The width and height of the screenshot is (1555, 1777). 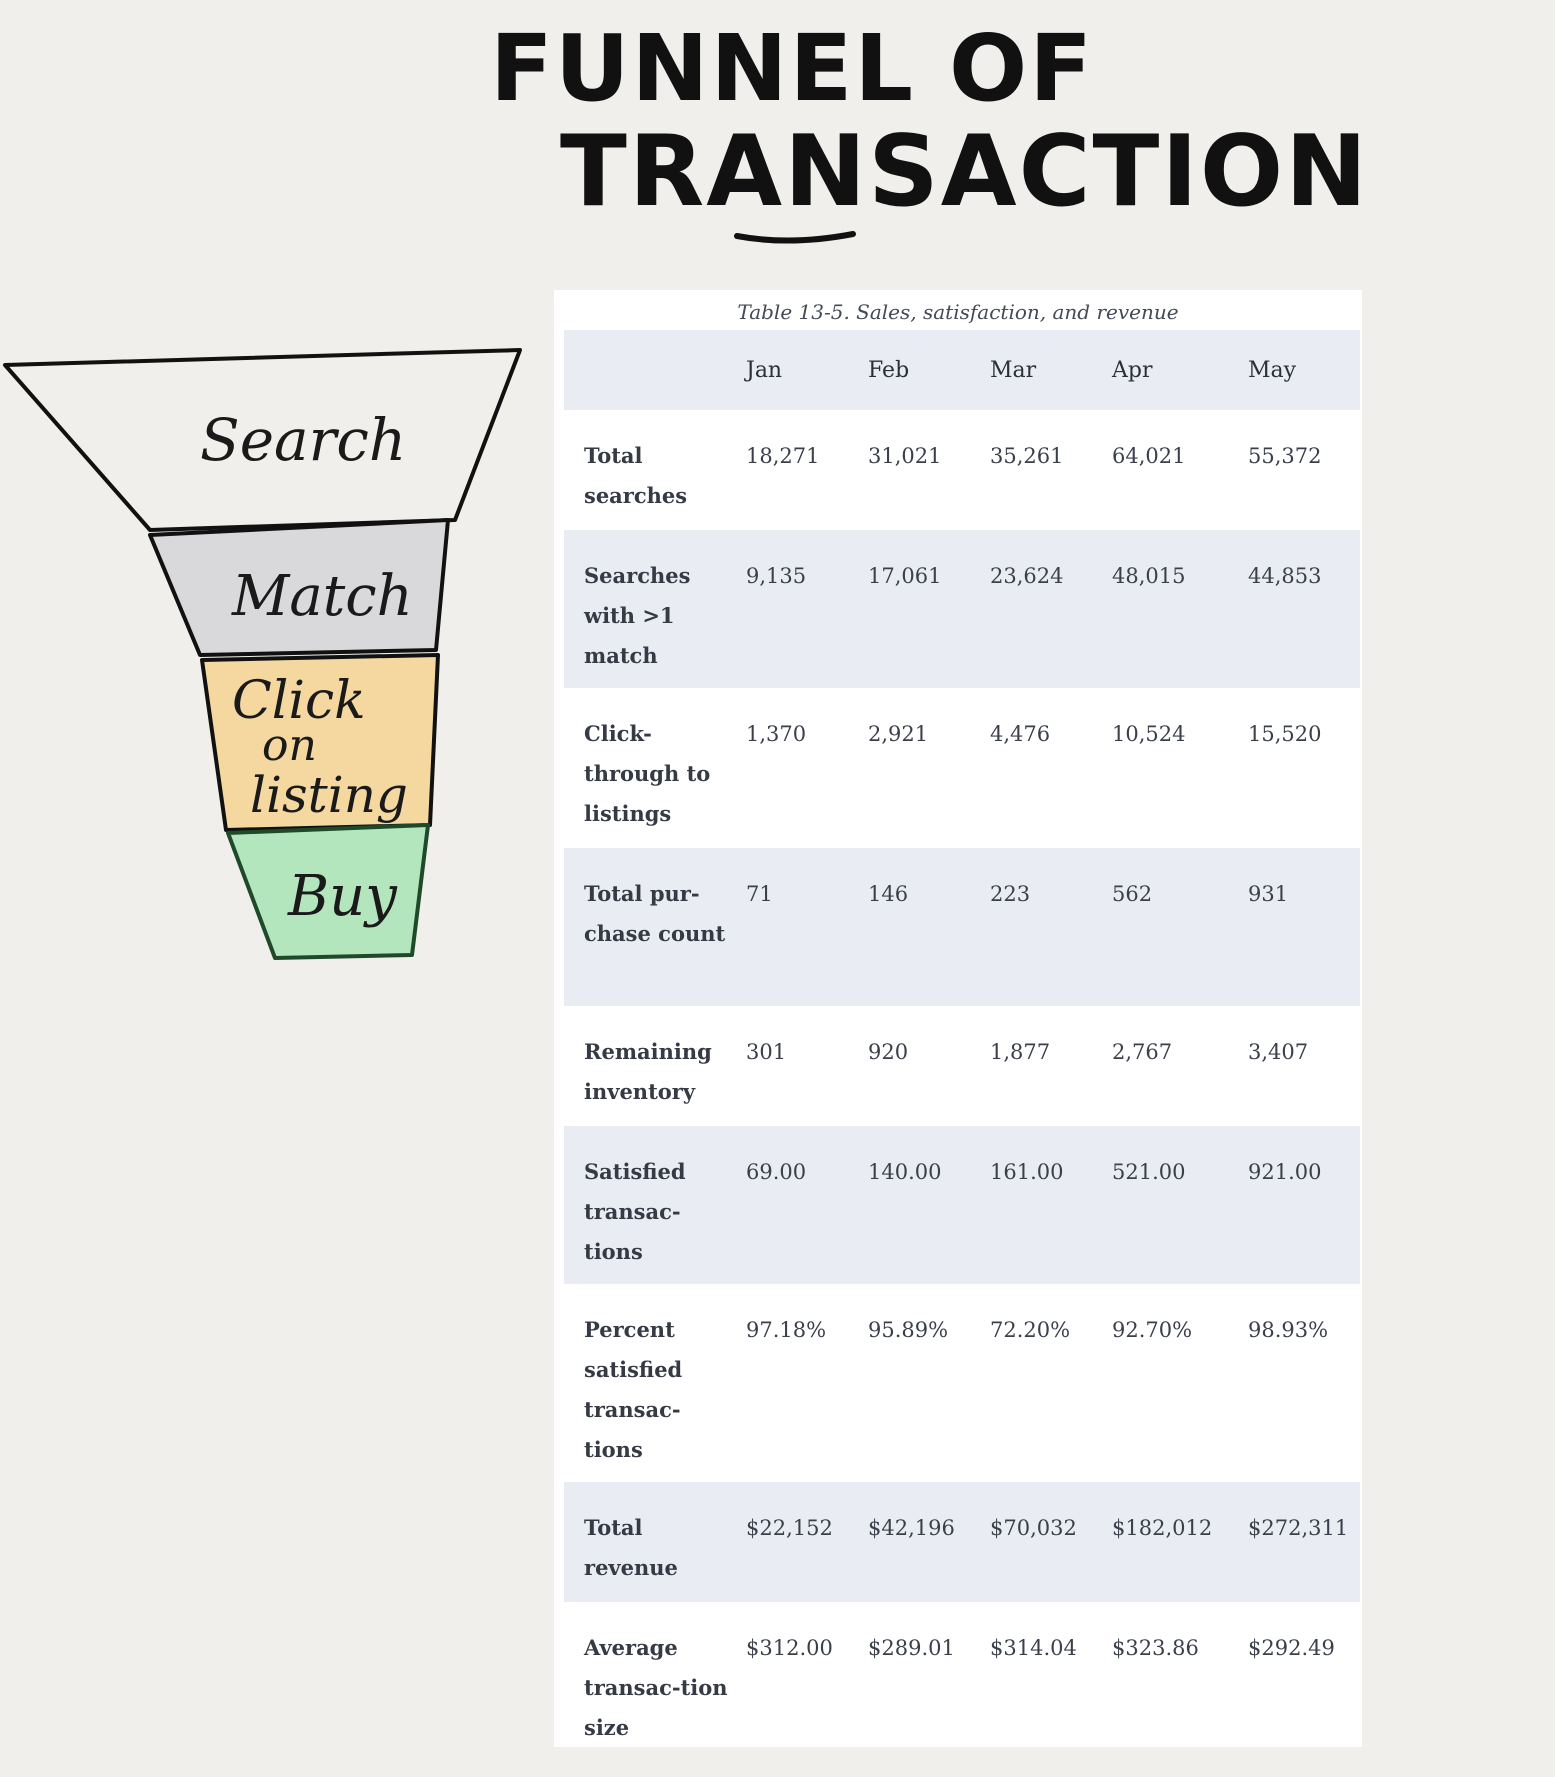 I want to click on funnel-label-click: Click, so click(x=299, y=701).